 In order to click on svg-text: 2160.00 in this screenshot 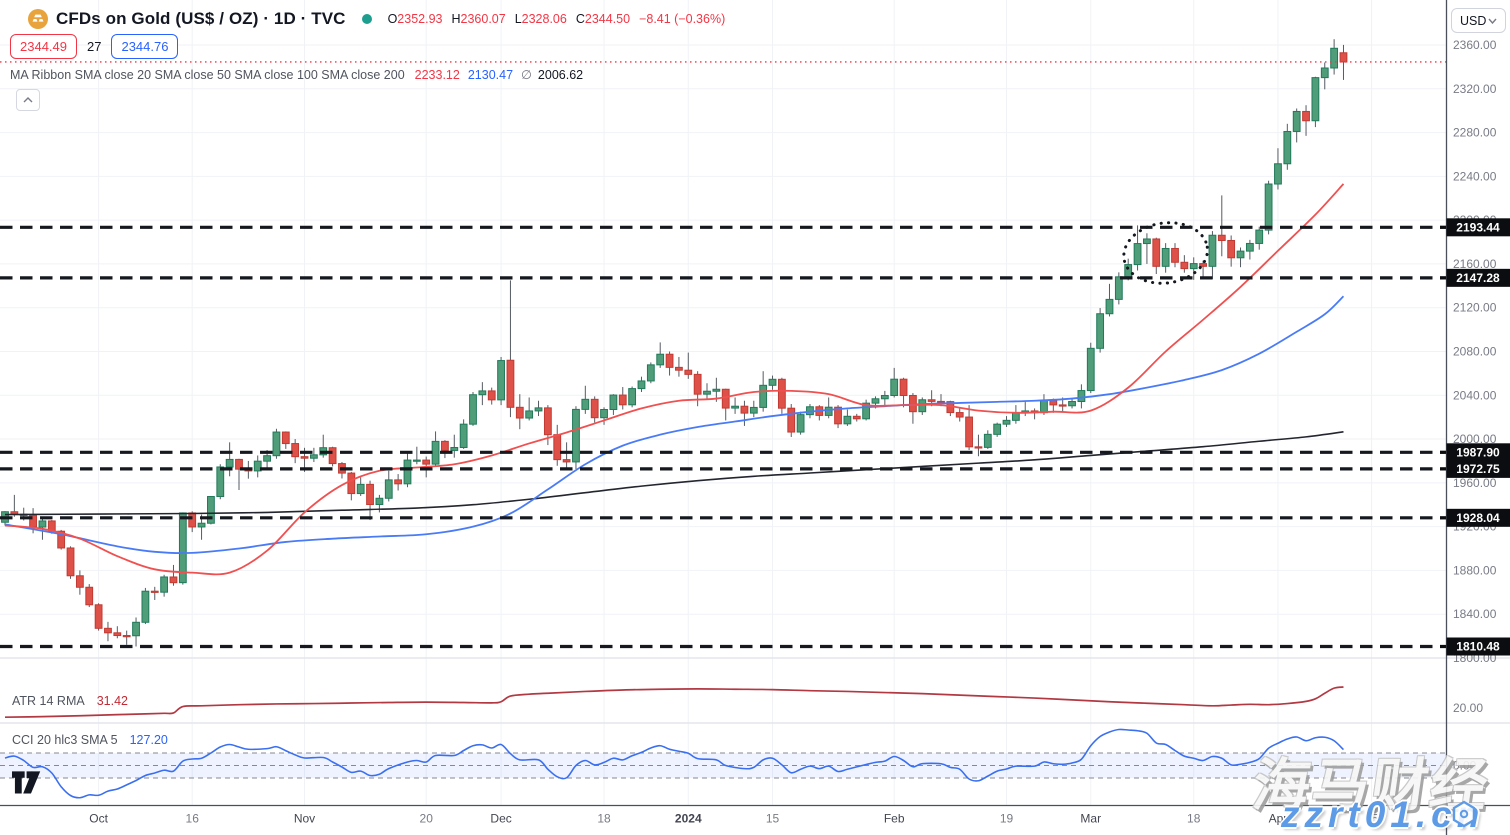, I will do `click(1475, 264)`.